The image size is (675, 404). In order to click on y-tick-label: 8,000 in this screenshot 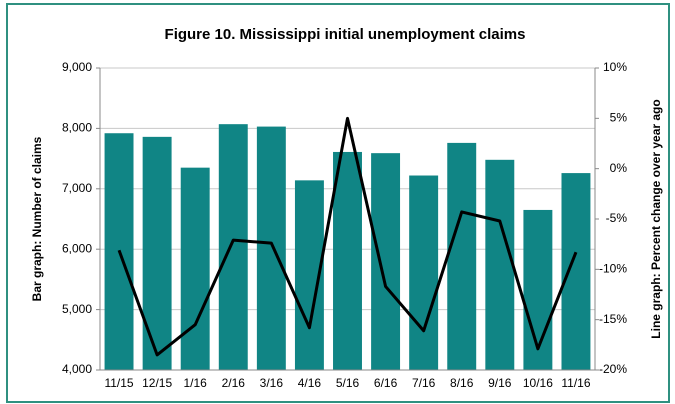, I will do `click(77, 128)`.